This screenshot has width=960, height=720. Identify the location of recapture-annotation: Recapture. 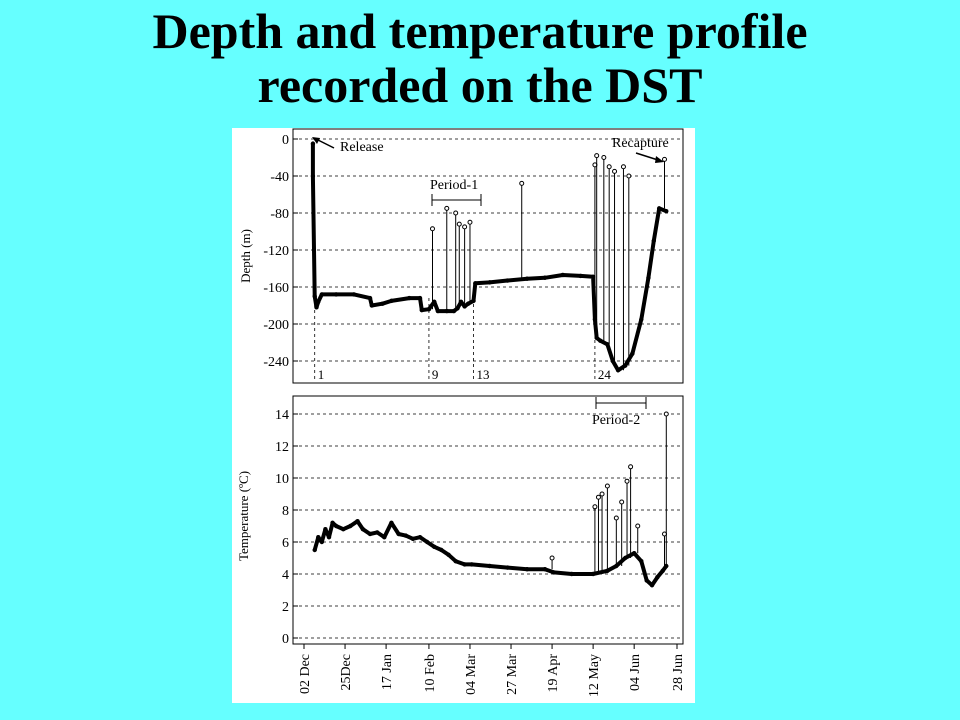
(640, 143).